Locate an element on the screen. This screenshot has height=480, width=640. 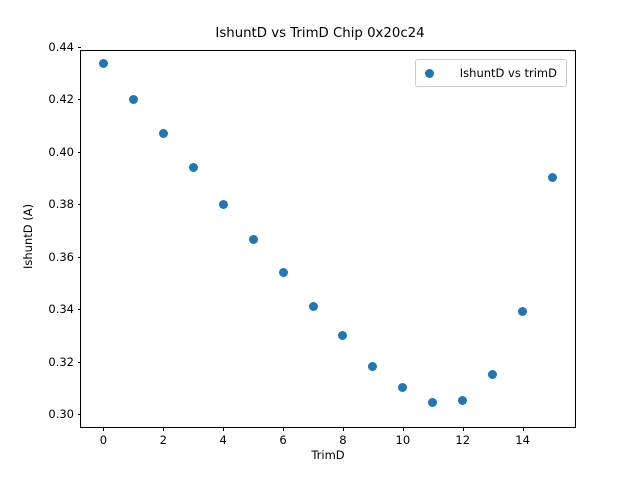
y-axis-tick-label: 0.32 is located at coordinates (61, 361).